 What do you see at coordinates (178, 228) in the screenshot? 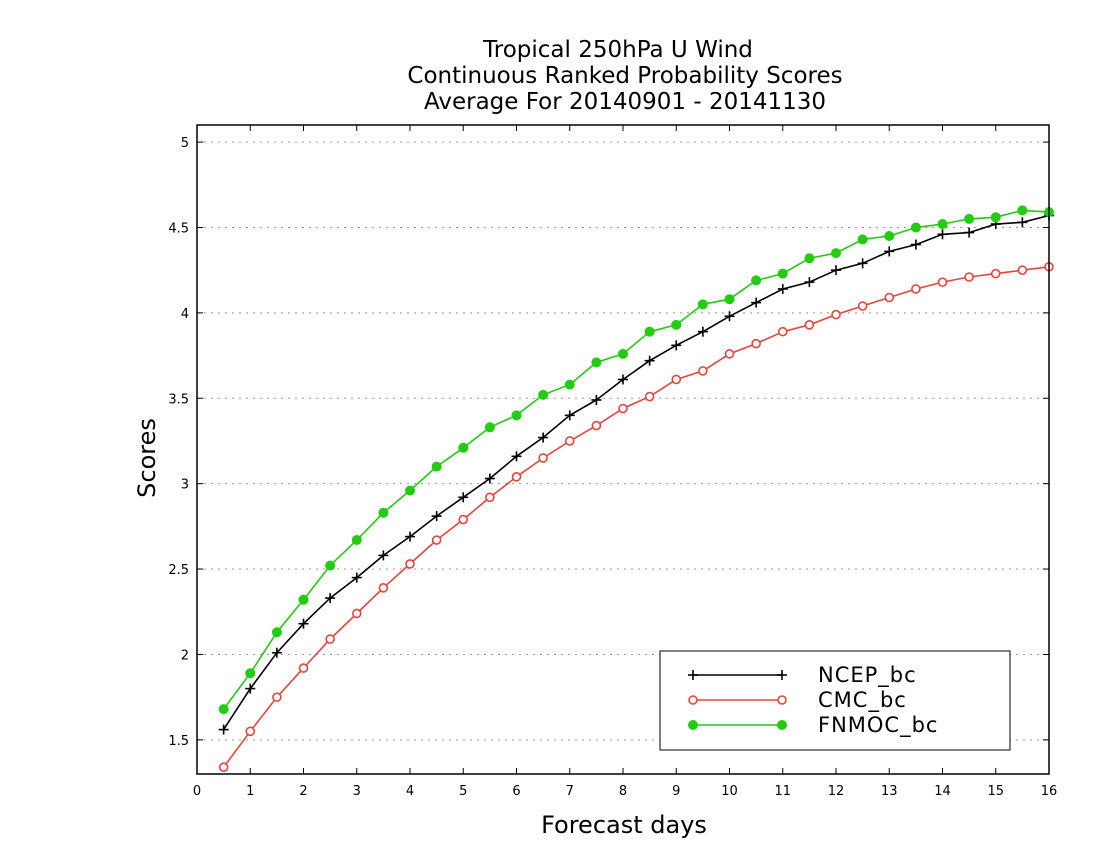
I see `y-tick-label: 4.5` at bounding box center [178, 228].